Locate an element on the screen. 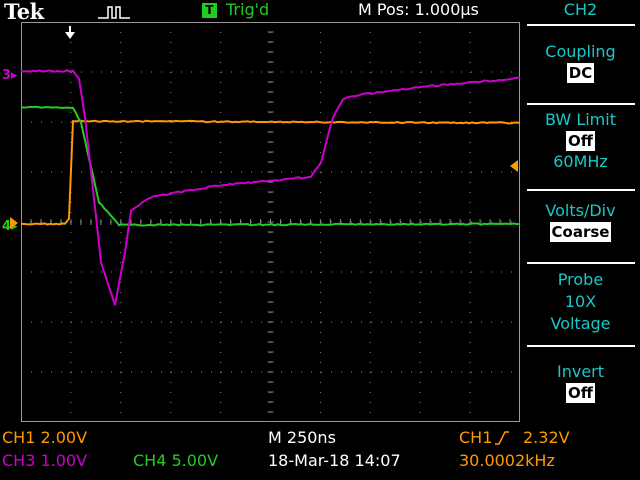 This screenshot has height=480, width=640. top-status-bar: Tek T Trig'd M Pos: 1.000µs is located at coordinates (260, 11).